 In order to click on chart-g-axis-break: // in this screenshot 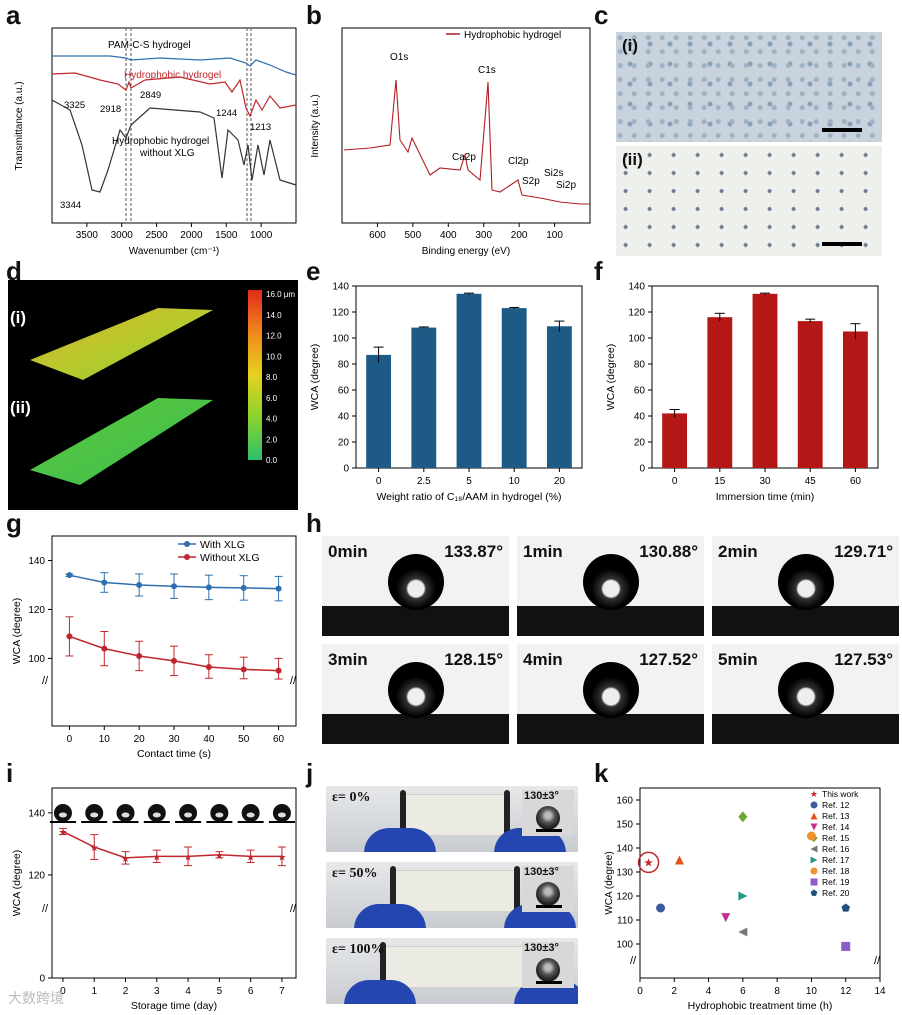, I will do `click(293, 681)`.